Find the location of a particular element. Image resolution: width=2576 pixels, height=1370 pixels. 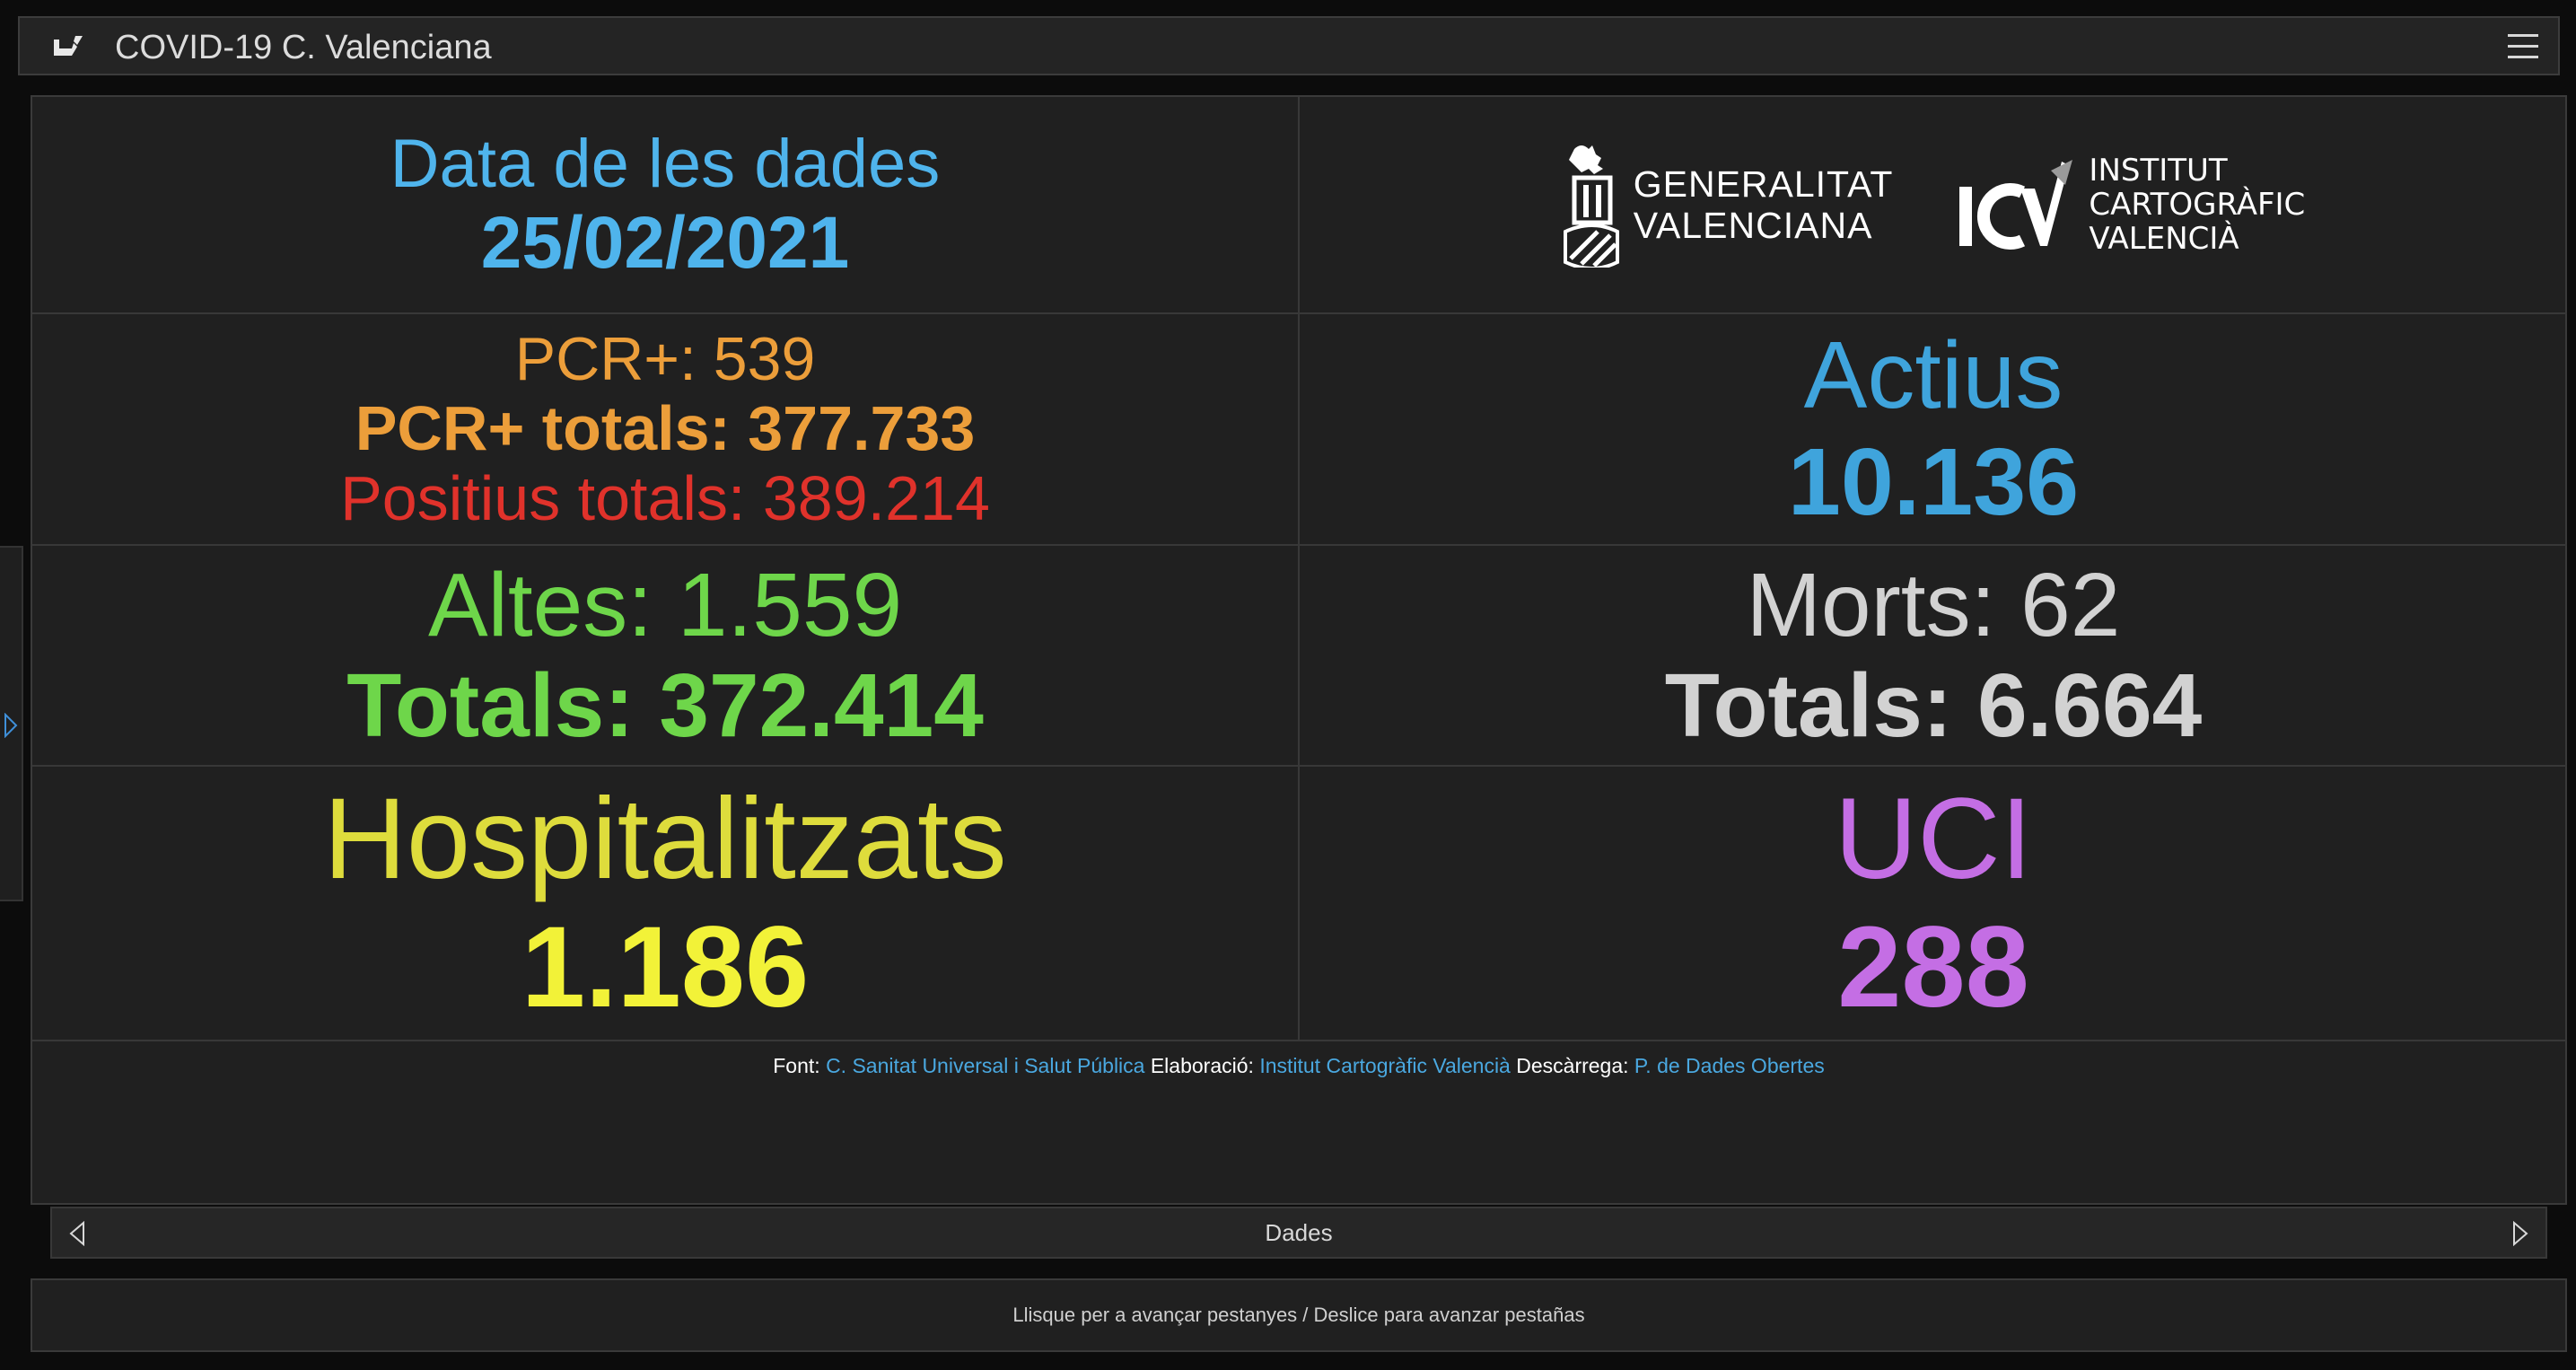

date-value: 25/02/2021 is located at coordinates (665, 242).